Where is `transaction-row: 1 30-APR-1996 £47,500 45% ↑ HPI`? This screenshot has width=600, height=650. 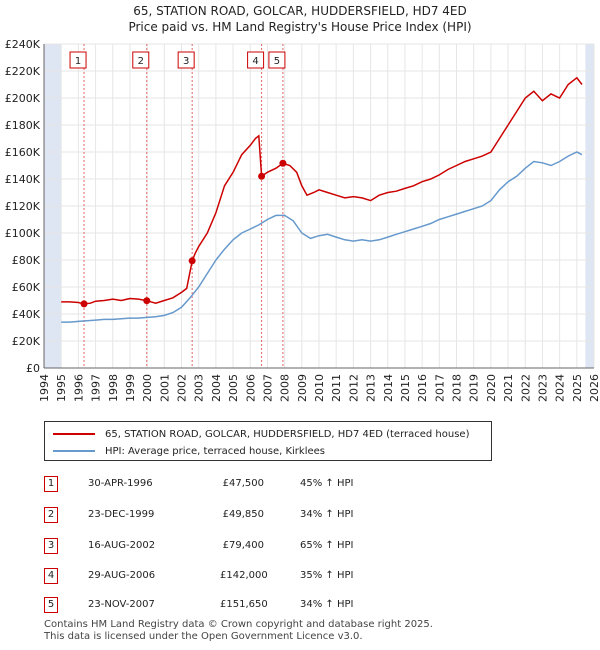
transaction-row: 1 30-APR-1996 £47,500 45% ↑ HPI is located at coordinates (284, 486).